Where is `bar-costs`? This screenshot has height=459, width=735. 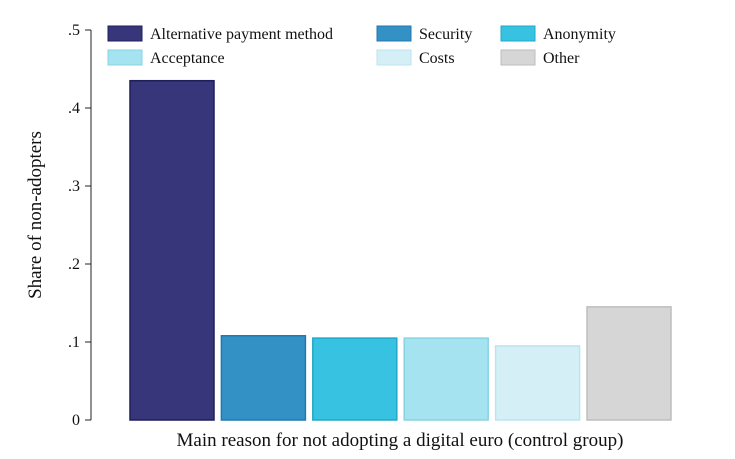
bar-costs is located at coordinates (537, 383).